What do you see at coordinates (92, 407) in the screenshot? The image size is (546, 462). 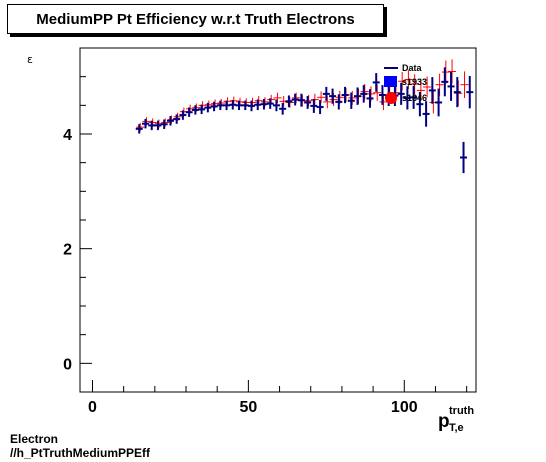 I see `x-tick-label: 0` at bounding box center [92, 407].